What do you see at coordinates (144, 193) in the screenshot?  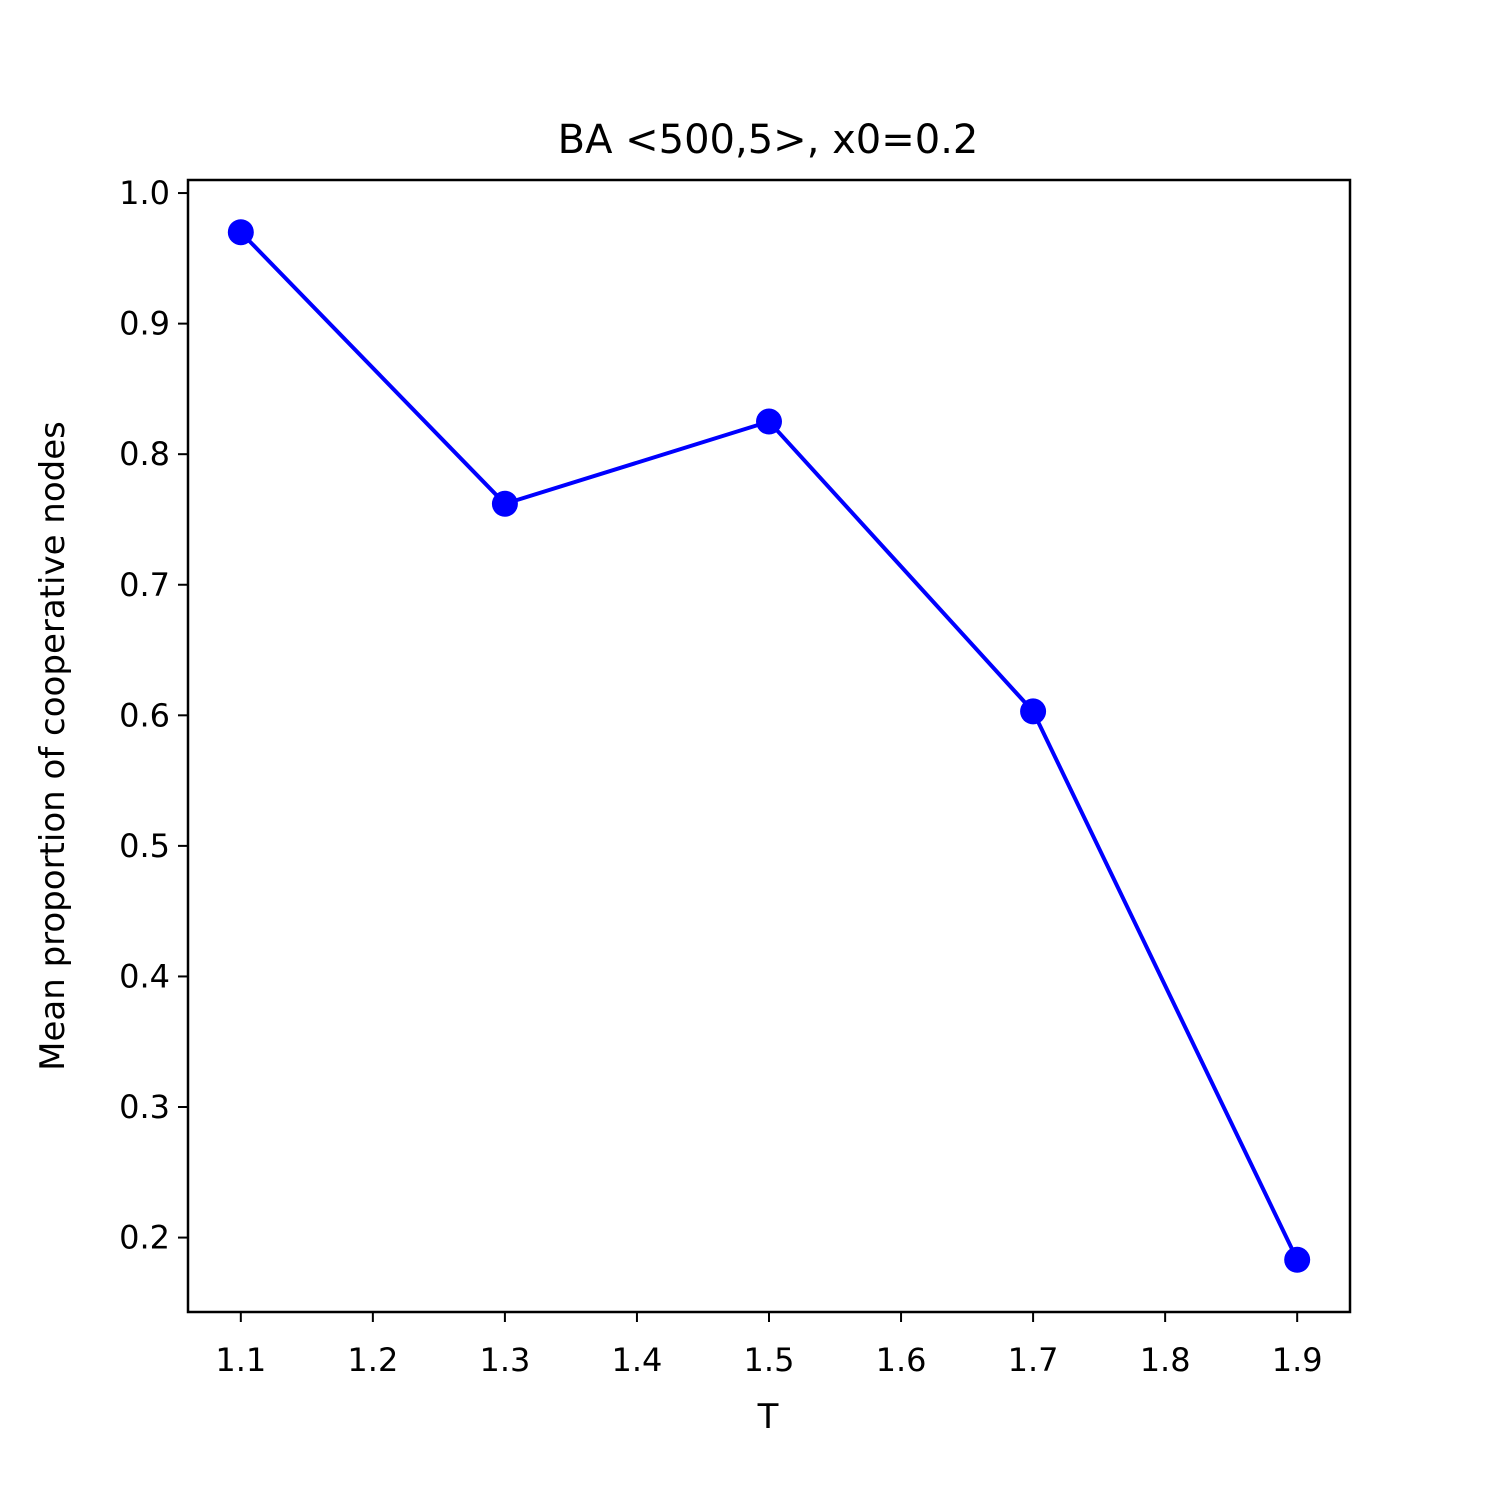 I see `y-tick-label: 1.0` at bounding box center [144, 193].